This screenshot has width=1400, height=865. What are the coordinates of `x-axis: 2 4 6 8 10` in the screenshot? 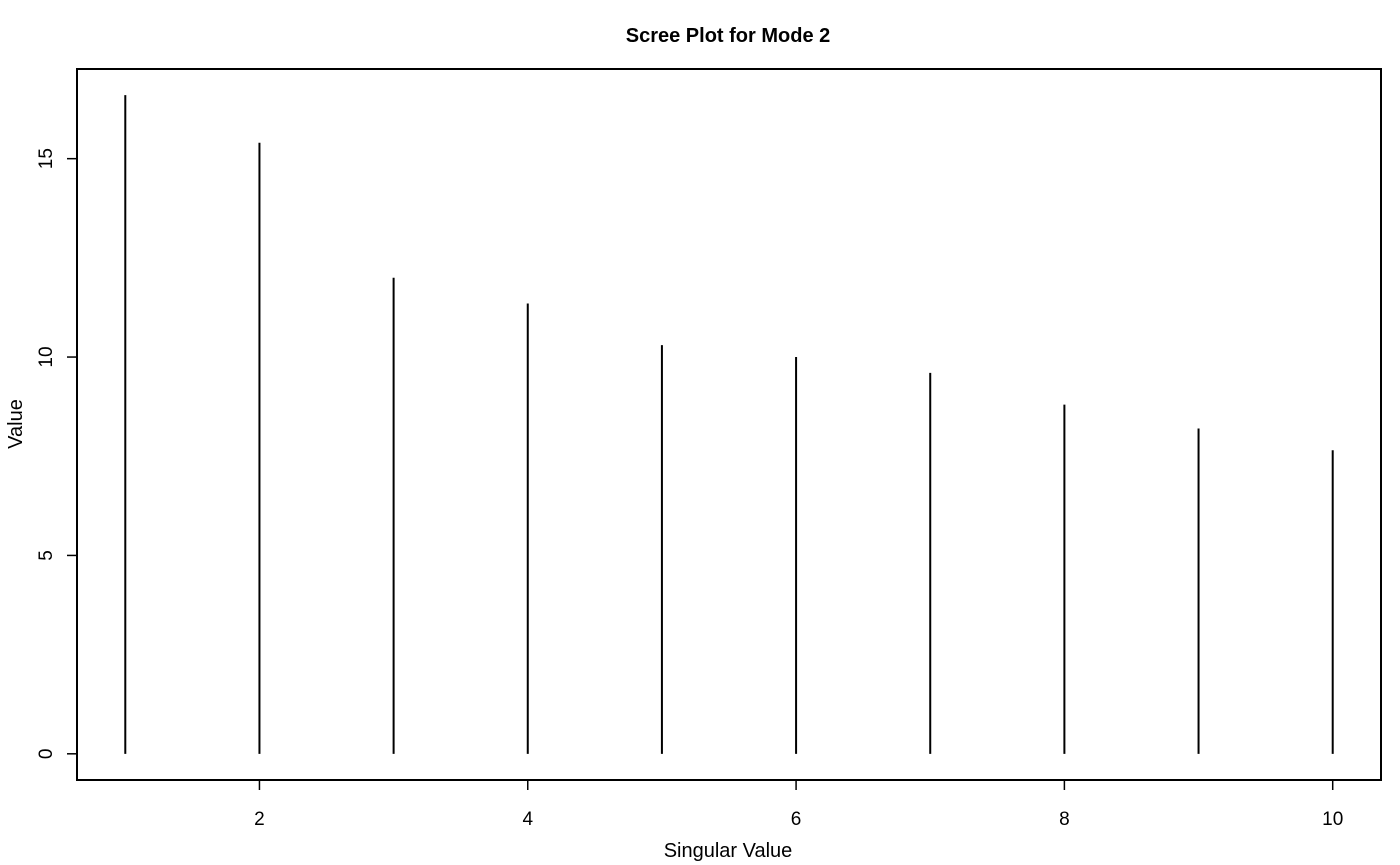 It's located at (798, 805).